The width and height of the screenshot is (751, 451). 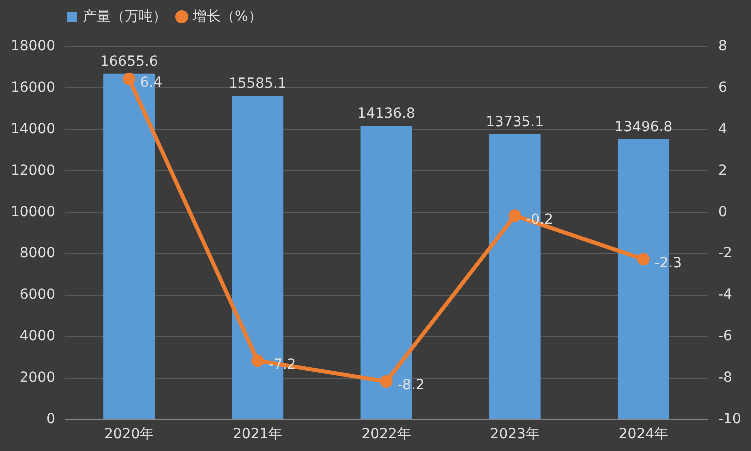 What do you see at coordinates (725, 336) in the screenshot?
I see `y2-tick-label: -6` at bounding box center [725, 336].